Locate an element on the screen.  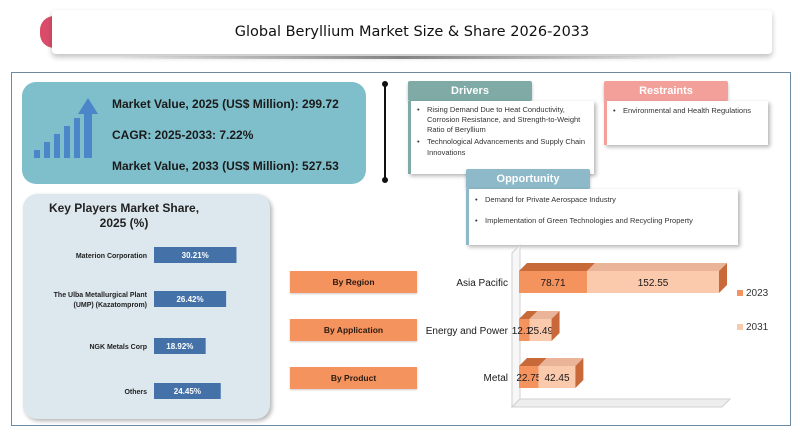
segment-value-label: 152.55 is located at coordinates (653, 283).